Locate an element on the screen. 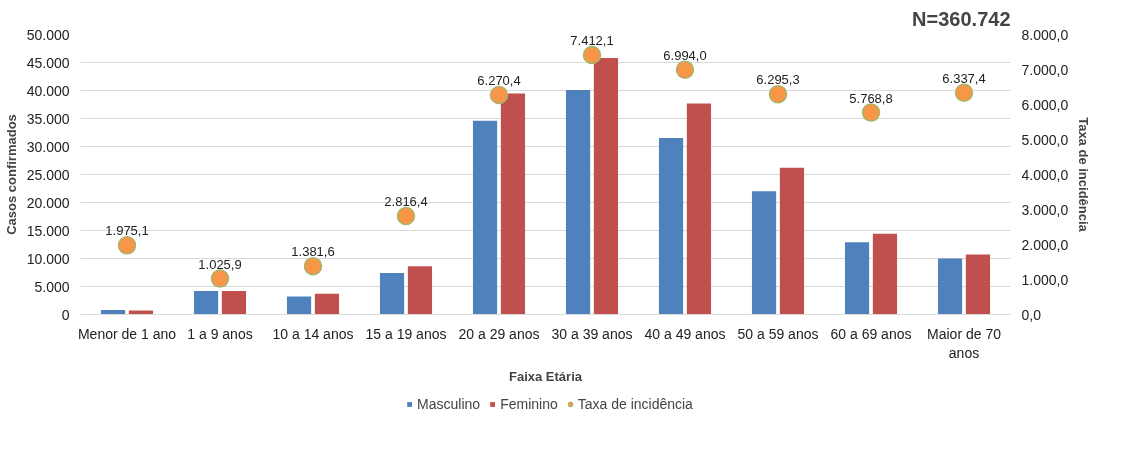 The width and height of the screenshot is (1132, 474). y2-tick-label: 1.000,0 is located at coordinates (1045, 279).